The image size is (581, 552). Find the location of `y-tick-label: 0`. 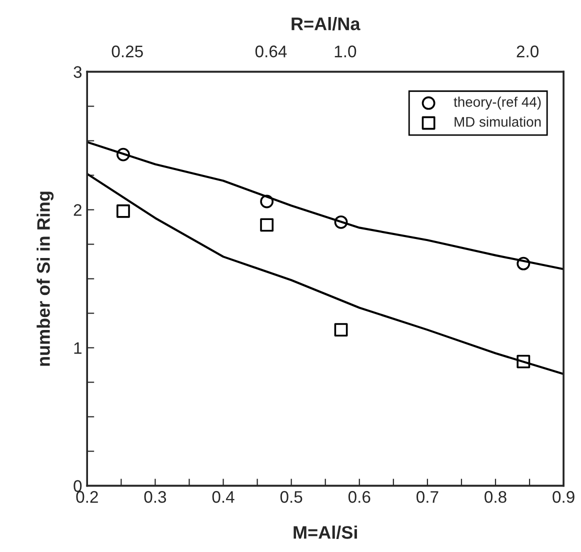

y-tick-label: 0 is located at coordinates (78, 486).